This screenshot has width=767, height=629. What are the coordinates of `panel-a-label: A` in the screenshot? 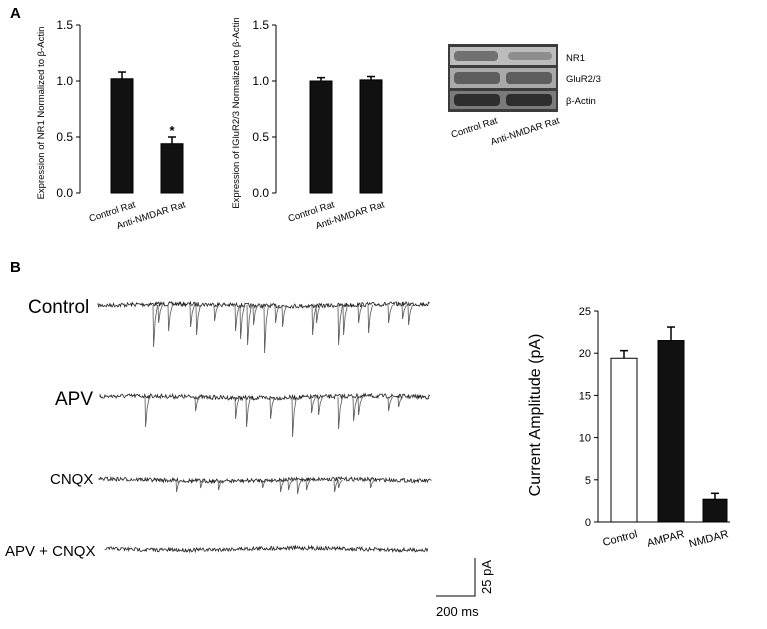 It's located at (15, 13).